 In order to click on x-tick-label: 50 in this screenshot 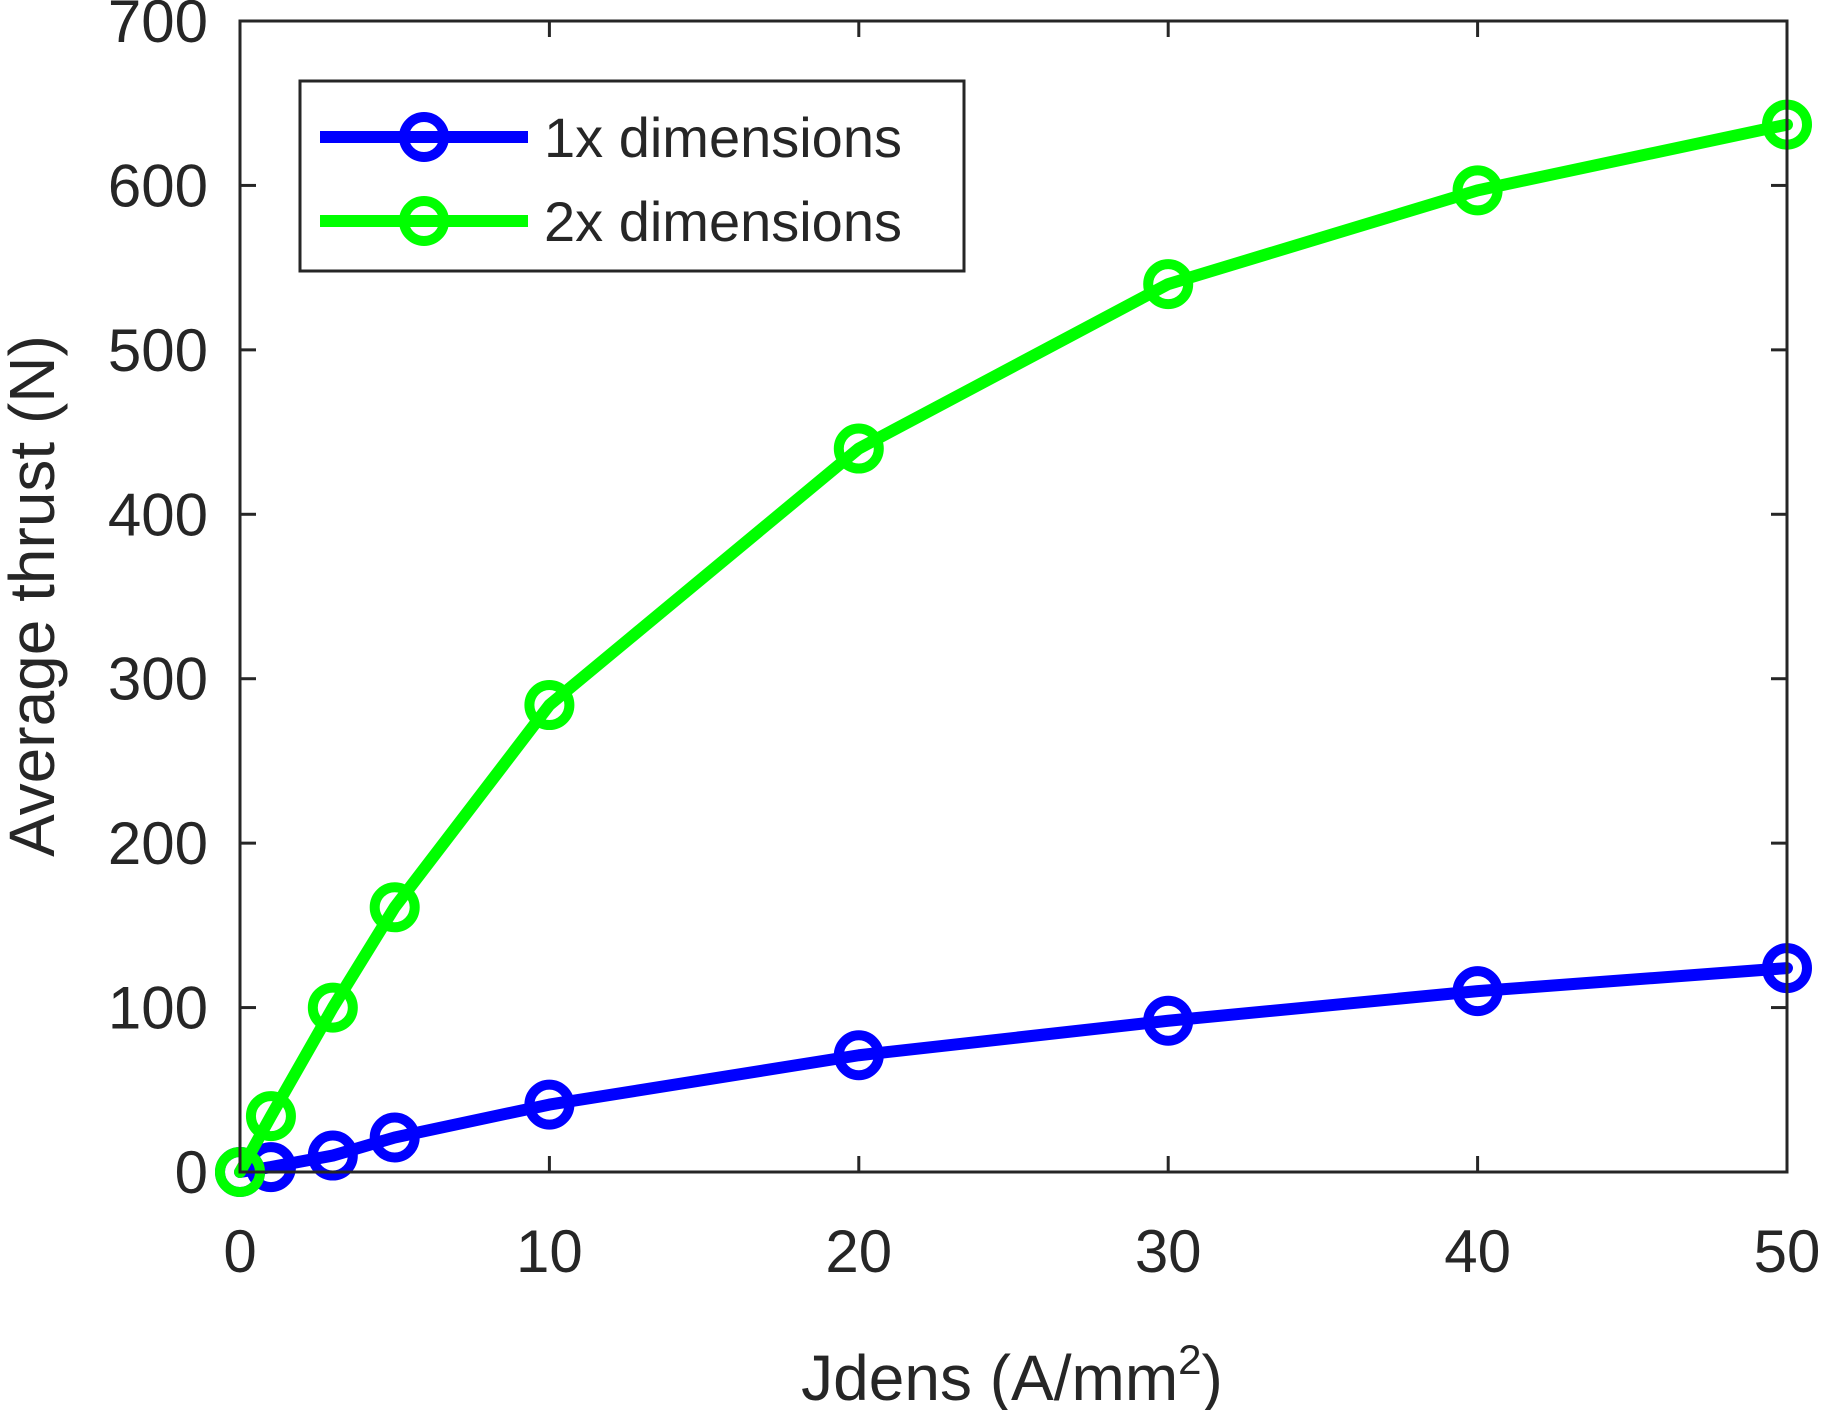, I will do `click(1787, 1251)`.